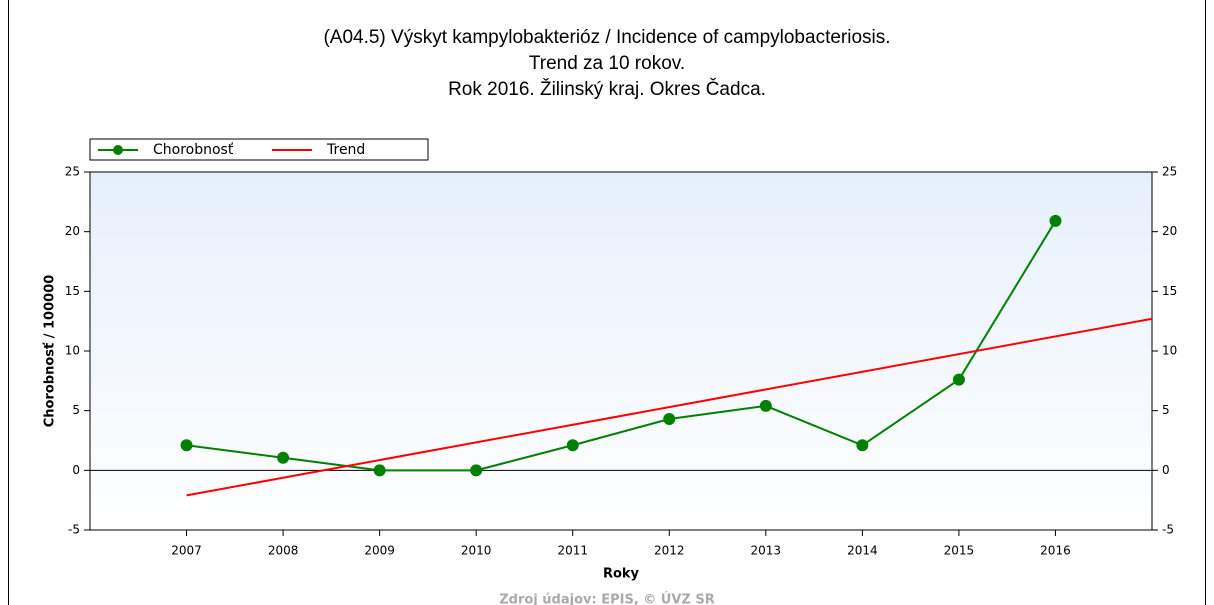 Image resolution: width=1214 pixels, height=605 pixels. What do you see at coordinates (669, 551) in the screenshot?
I see `x-tick-label: 2012` at bounding box center [669, 551].